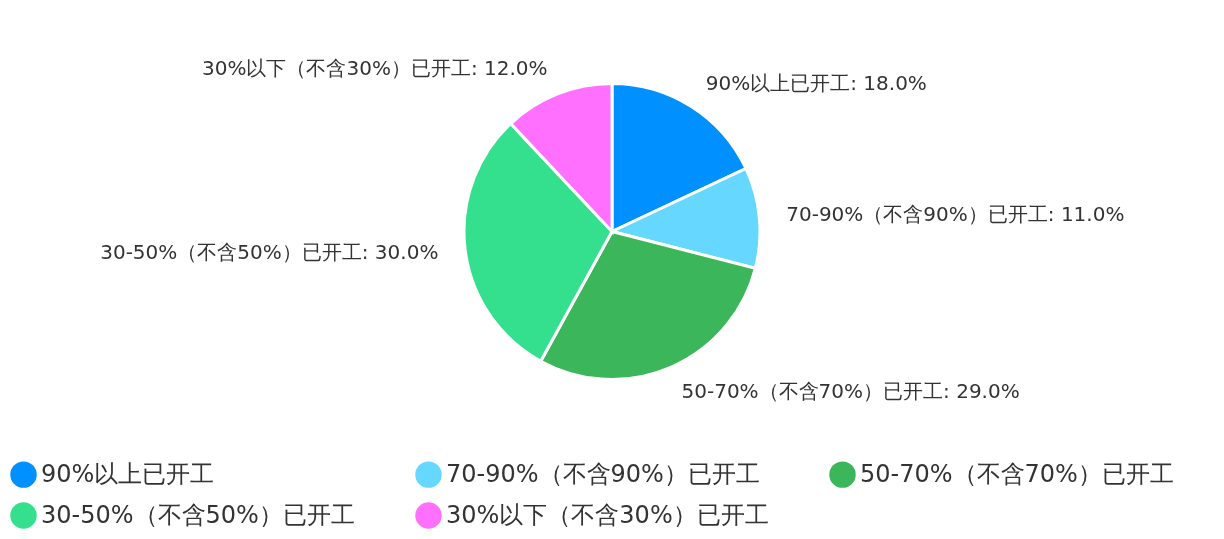  What do you see at coordinates (607, 514) in the screenshot?
I see `legend-label: 30%以下（不含30%）已开工` at bounding box center [607, 514].